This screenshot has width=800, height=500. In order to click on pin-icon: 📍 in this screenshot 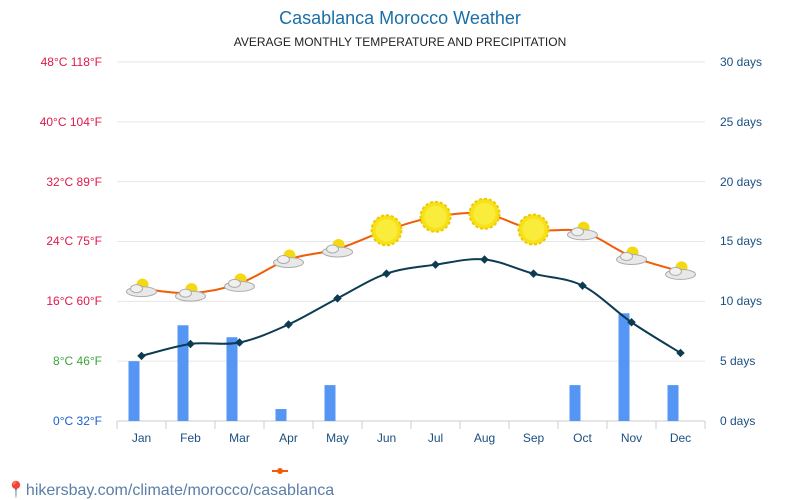, I will do `click(16, 490)`.